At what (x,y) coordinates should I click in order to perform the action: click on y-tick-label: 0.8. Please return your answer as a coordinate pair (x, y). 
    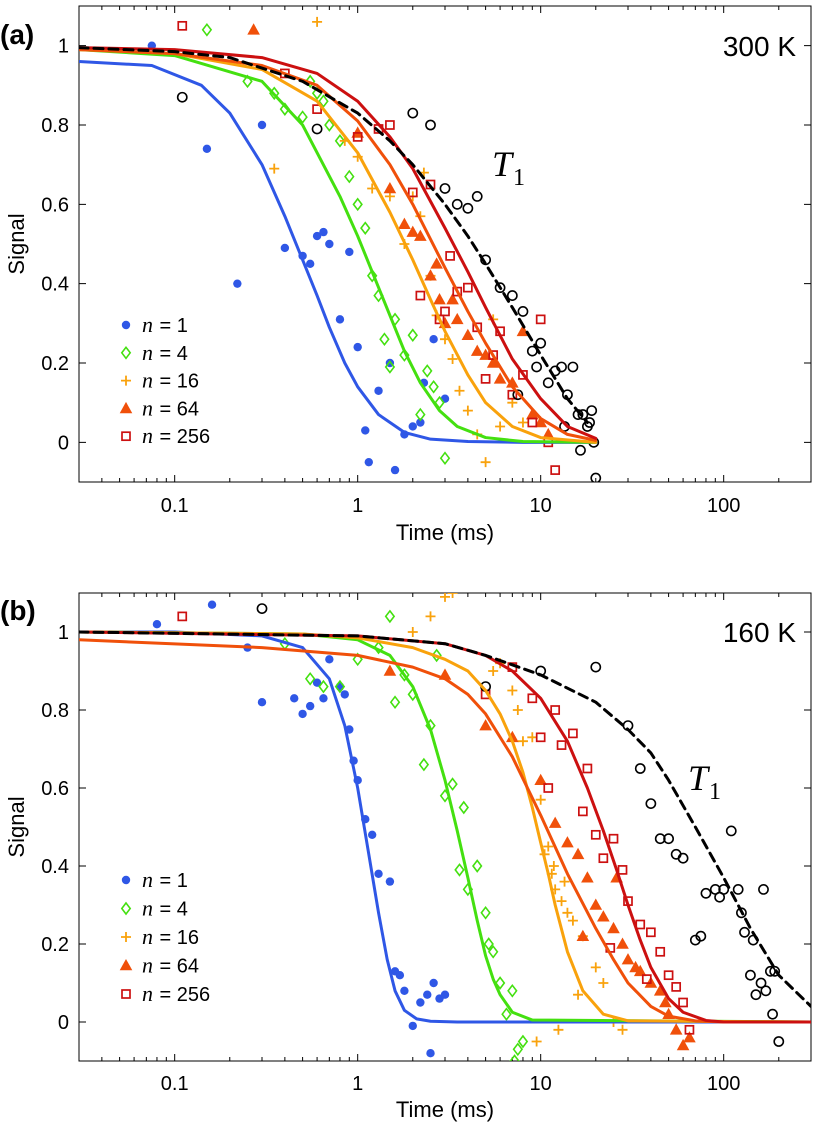
    Looking at the image, I should click on (55, 126).